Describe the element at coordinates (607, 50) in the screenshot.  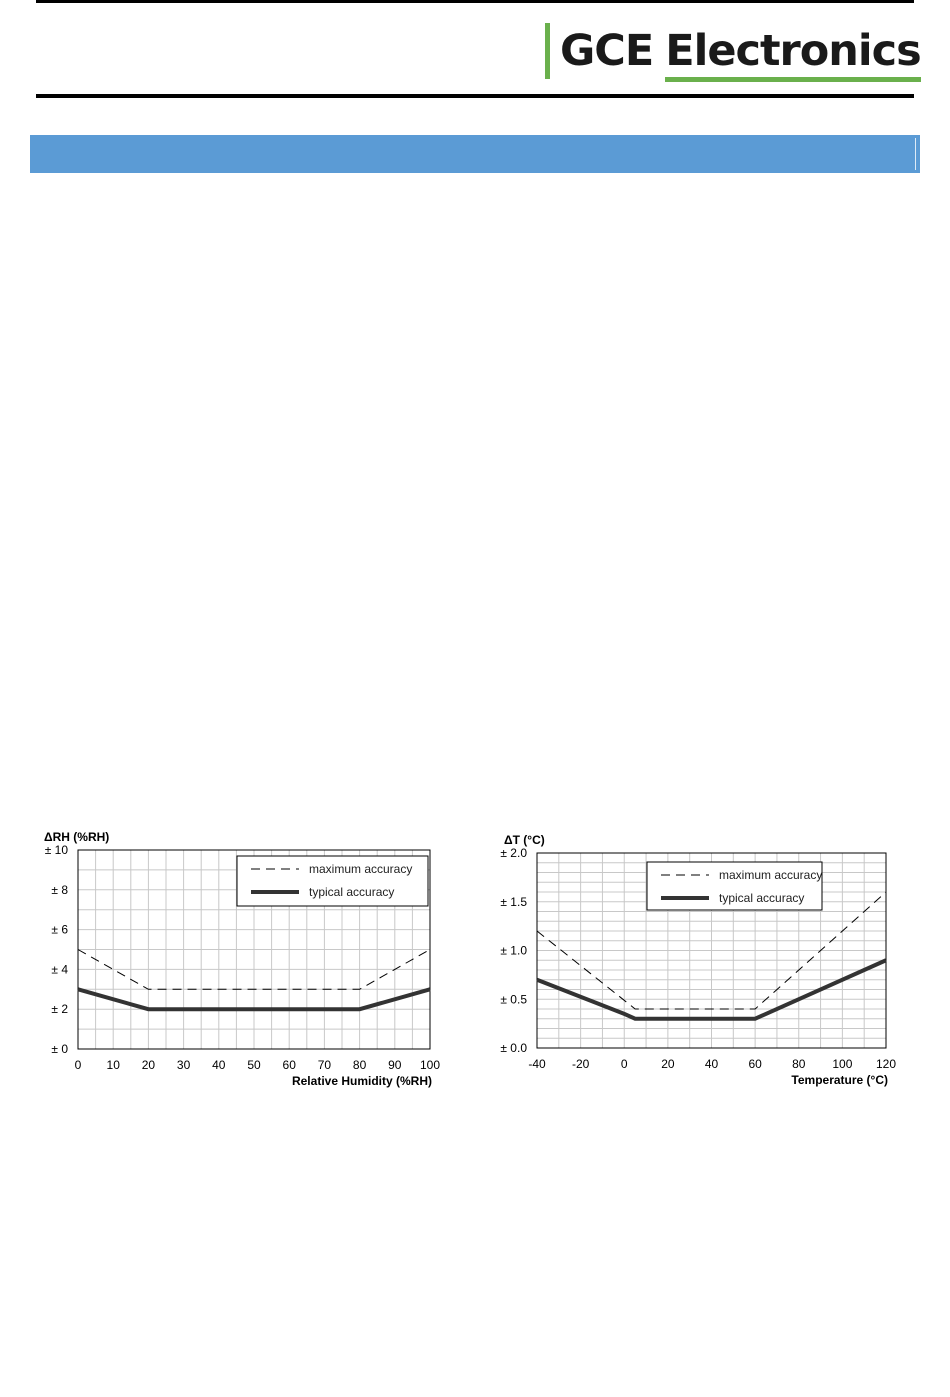
I see `logo-brand-gce: GCE` at that location.